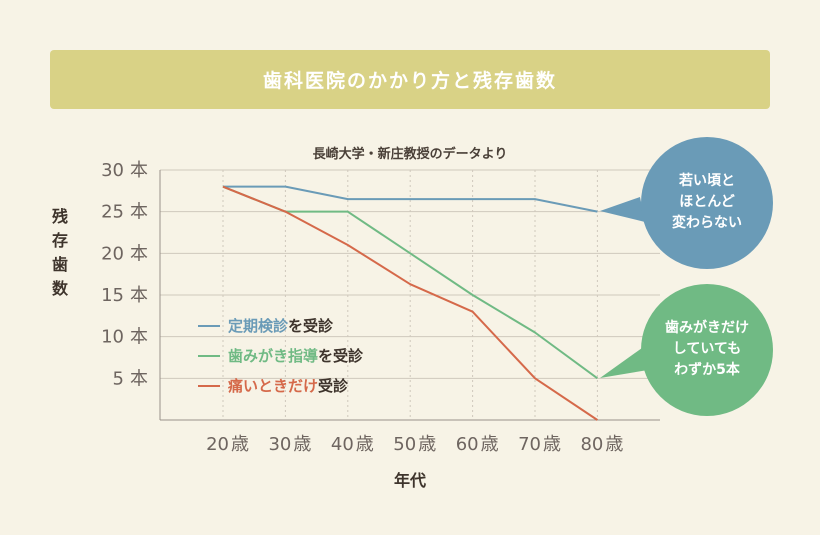 The image size is (820, 535). I want to click on legend-label: 定期検診を受診, so click(281, 326).